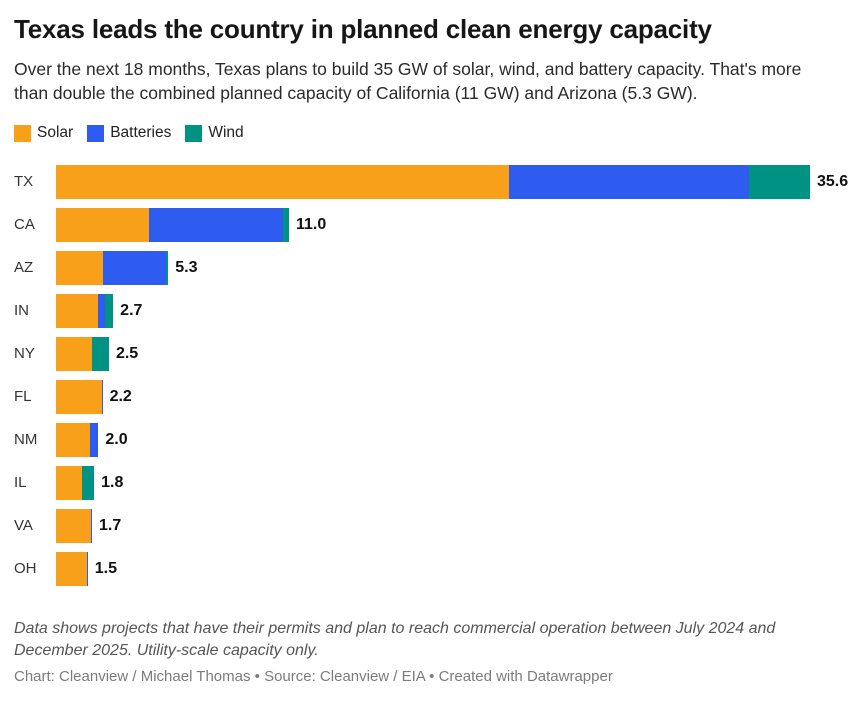  I want to click on row-label-ny: NY, so click(24, 353).